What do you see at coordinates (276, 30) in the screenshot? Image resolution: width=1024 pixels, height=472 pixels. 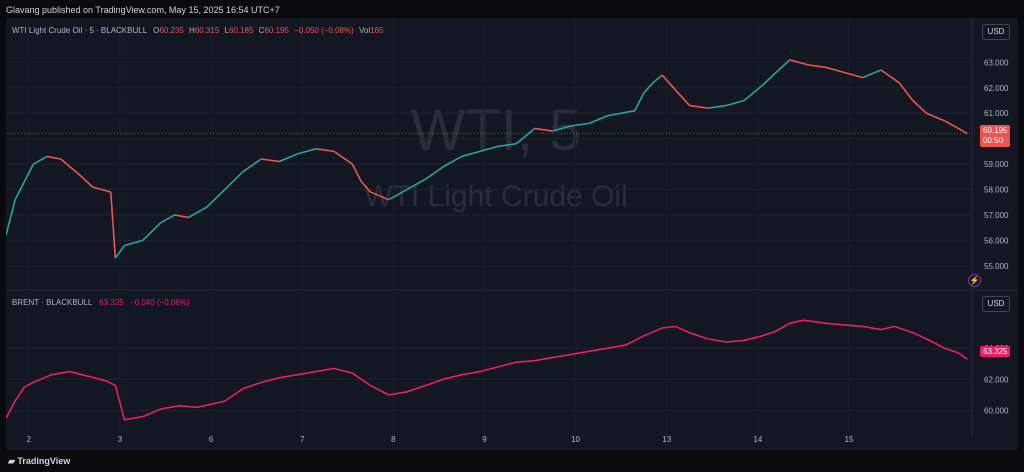 I see `close-value: 60.195` at bounding box center [276, 30].